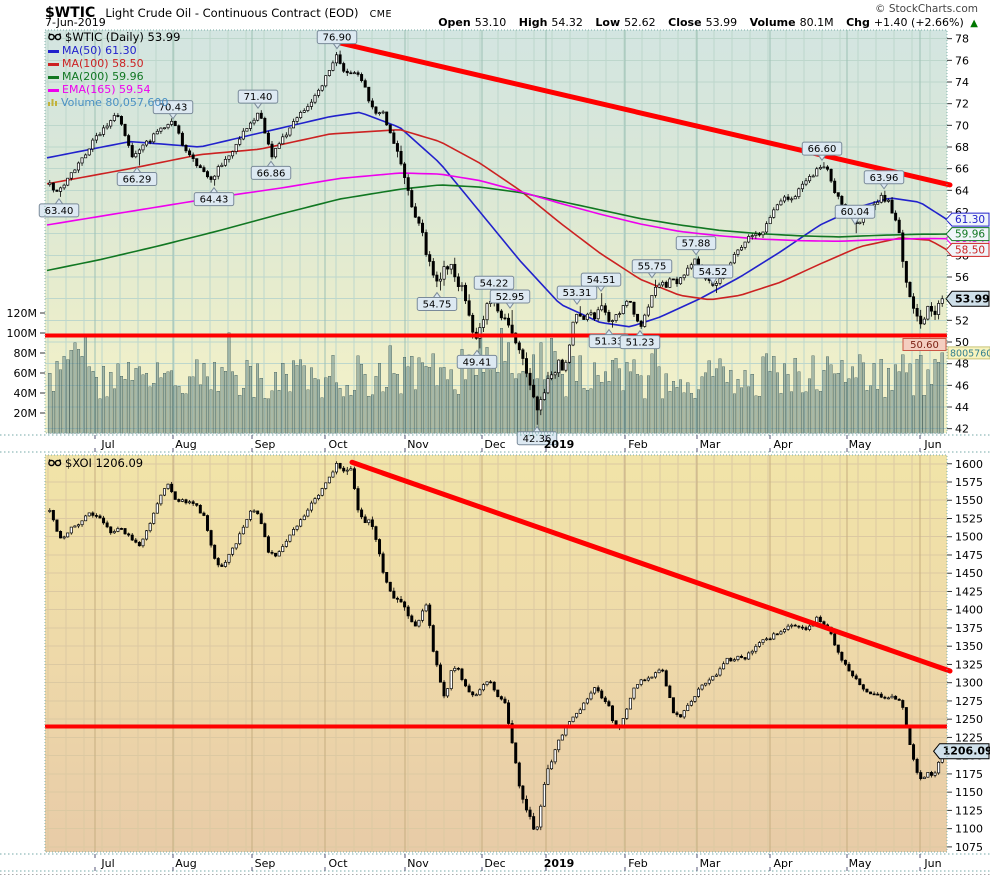 The width and height of the screenshot is (990, 876). What do you see at coordinates (962, 125) in the screenshot?
I see `y-tick-label: 70` at bounding box center [962, 125].